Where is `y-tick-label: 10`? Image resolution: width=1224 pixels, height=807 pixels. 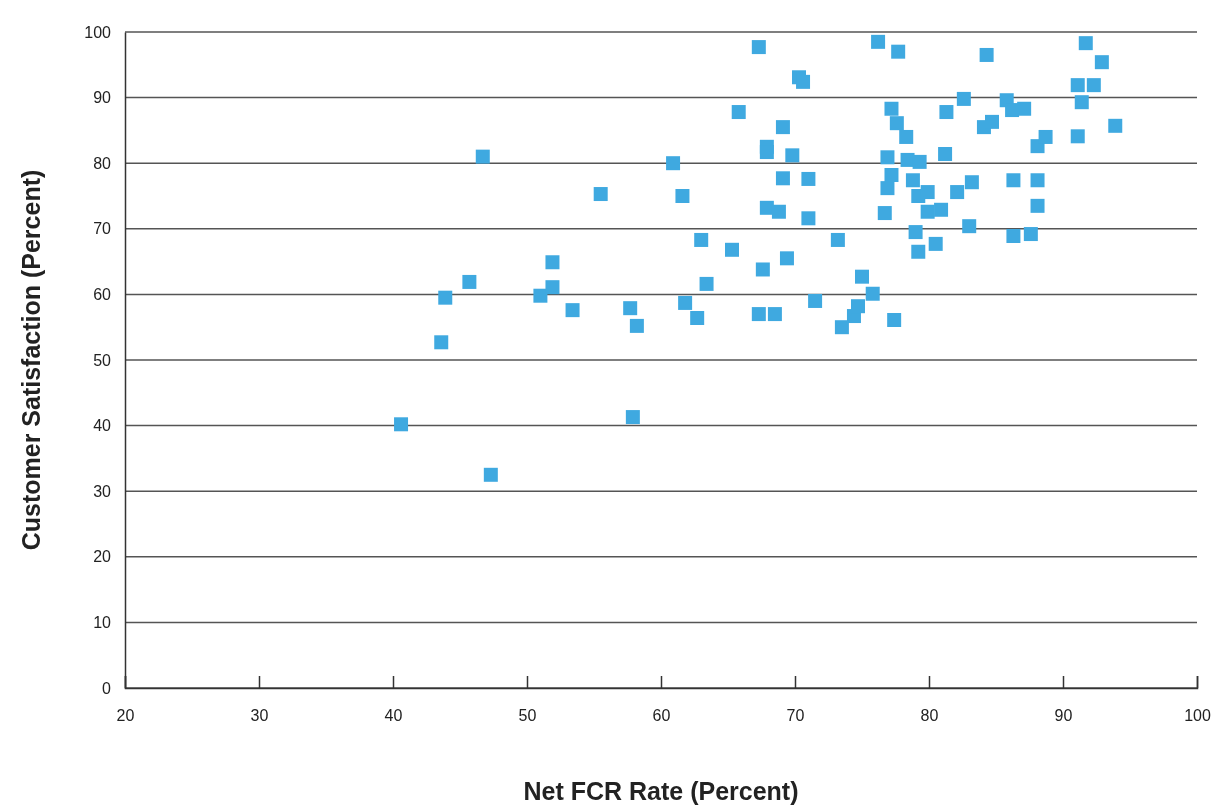
y-tick-label: 10 is located at coordinates (102, 623).